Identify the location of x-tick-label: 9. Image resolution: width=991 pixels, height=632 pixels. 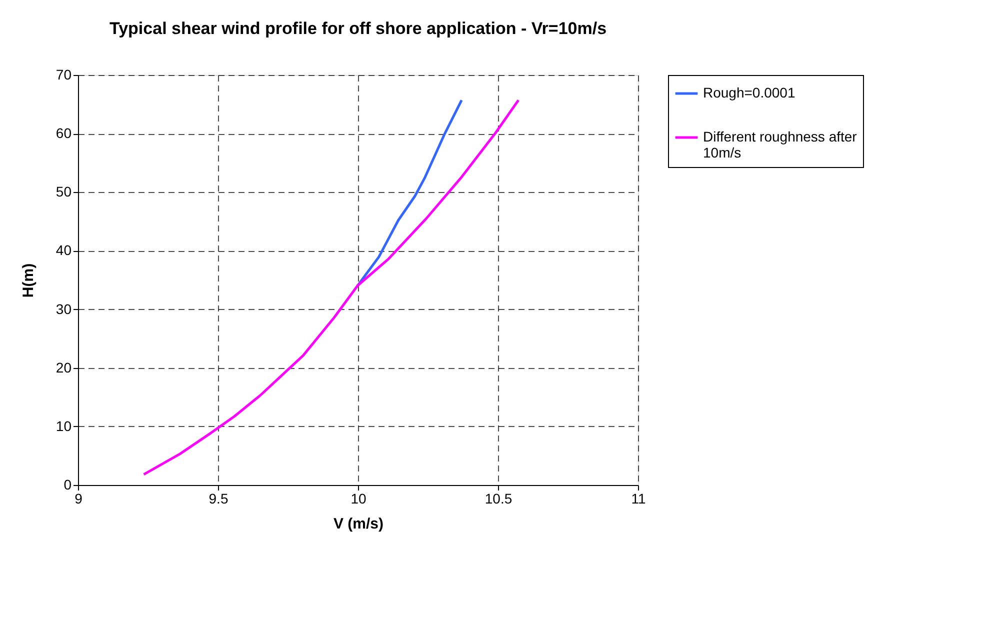
(78, 498).